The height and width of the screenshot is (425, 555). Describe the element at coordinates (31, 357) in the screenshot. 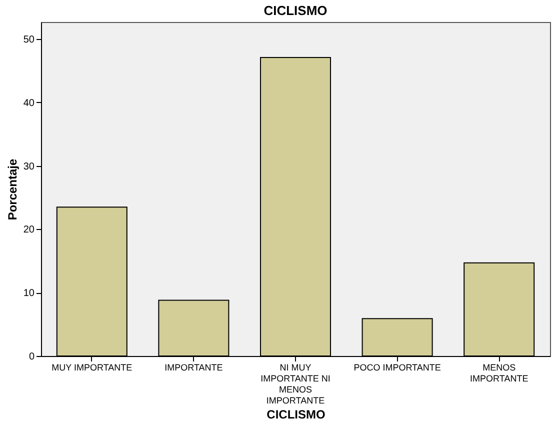

I see `y-tick-label: 0` at that location.